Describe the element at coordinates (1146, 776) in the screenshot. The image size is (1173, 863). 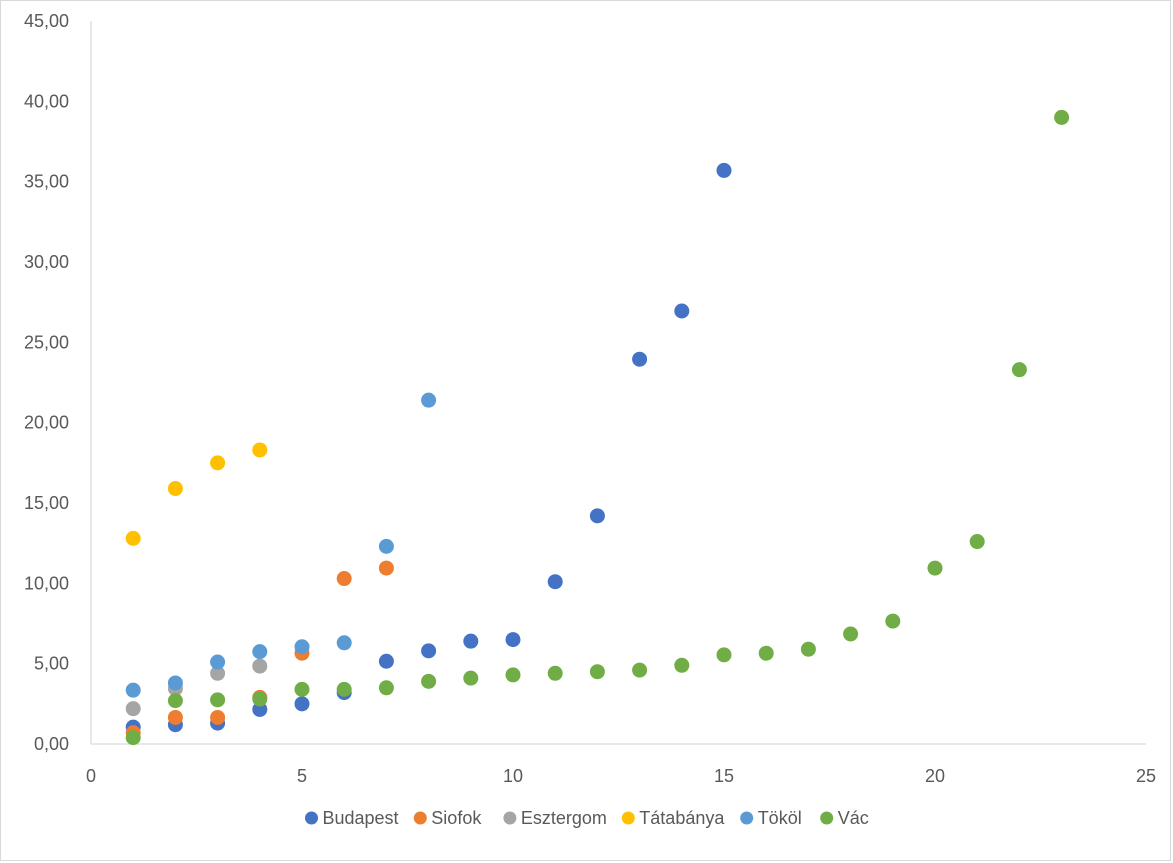
I see `x-tick-label: 25` at that location.